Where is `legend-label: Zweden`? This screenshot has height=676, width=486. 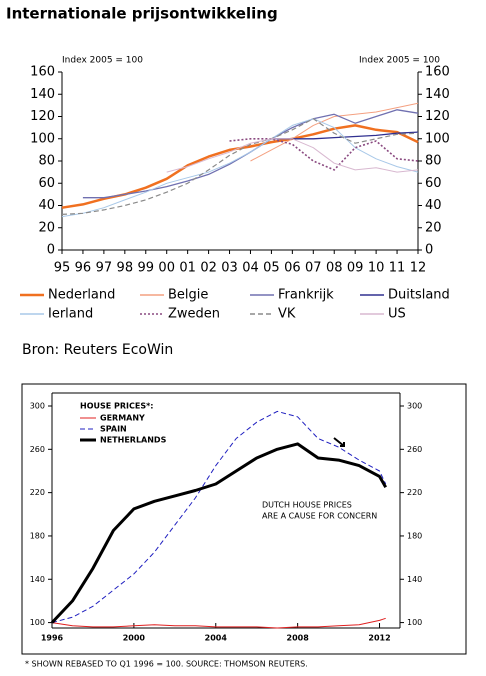 legend-label: Zweden is located at coordinates (194, 314).